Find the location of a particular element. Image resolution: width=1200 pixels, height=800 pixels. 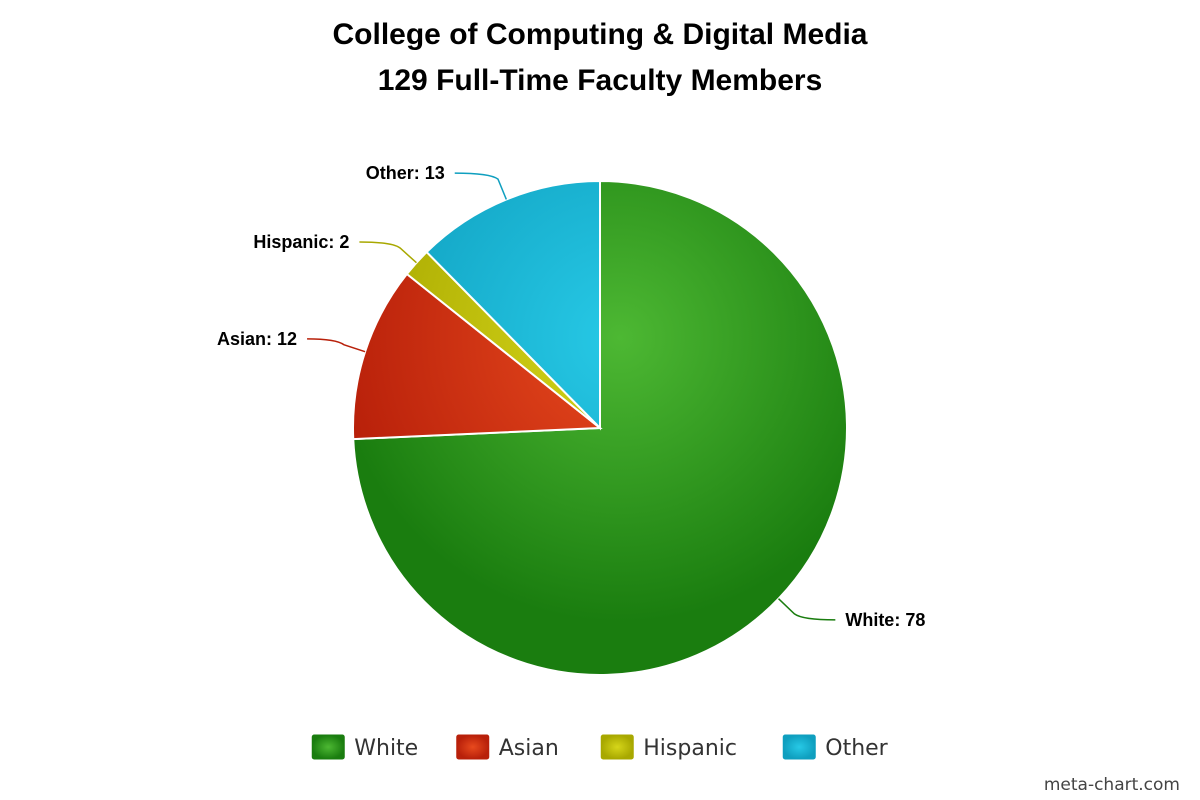

label-connector-hispanic is located at coordinates (388, 252).